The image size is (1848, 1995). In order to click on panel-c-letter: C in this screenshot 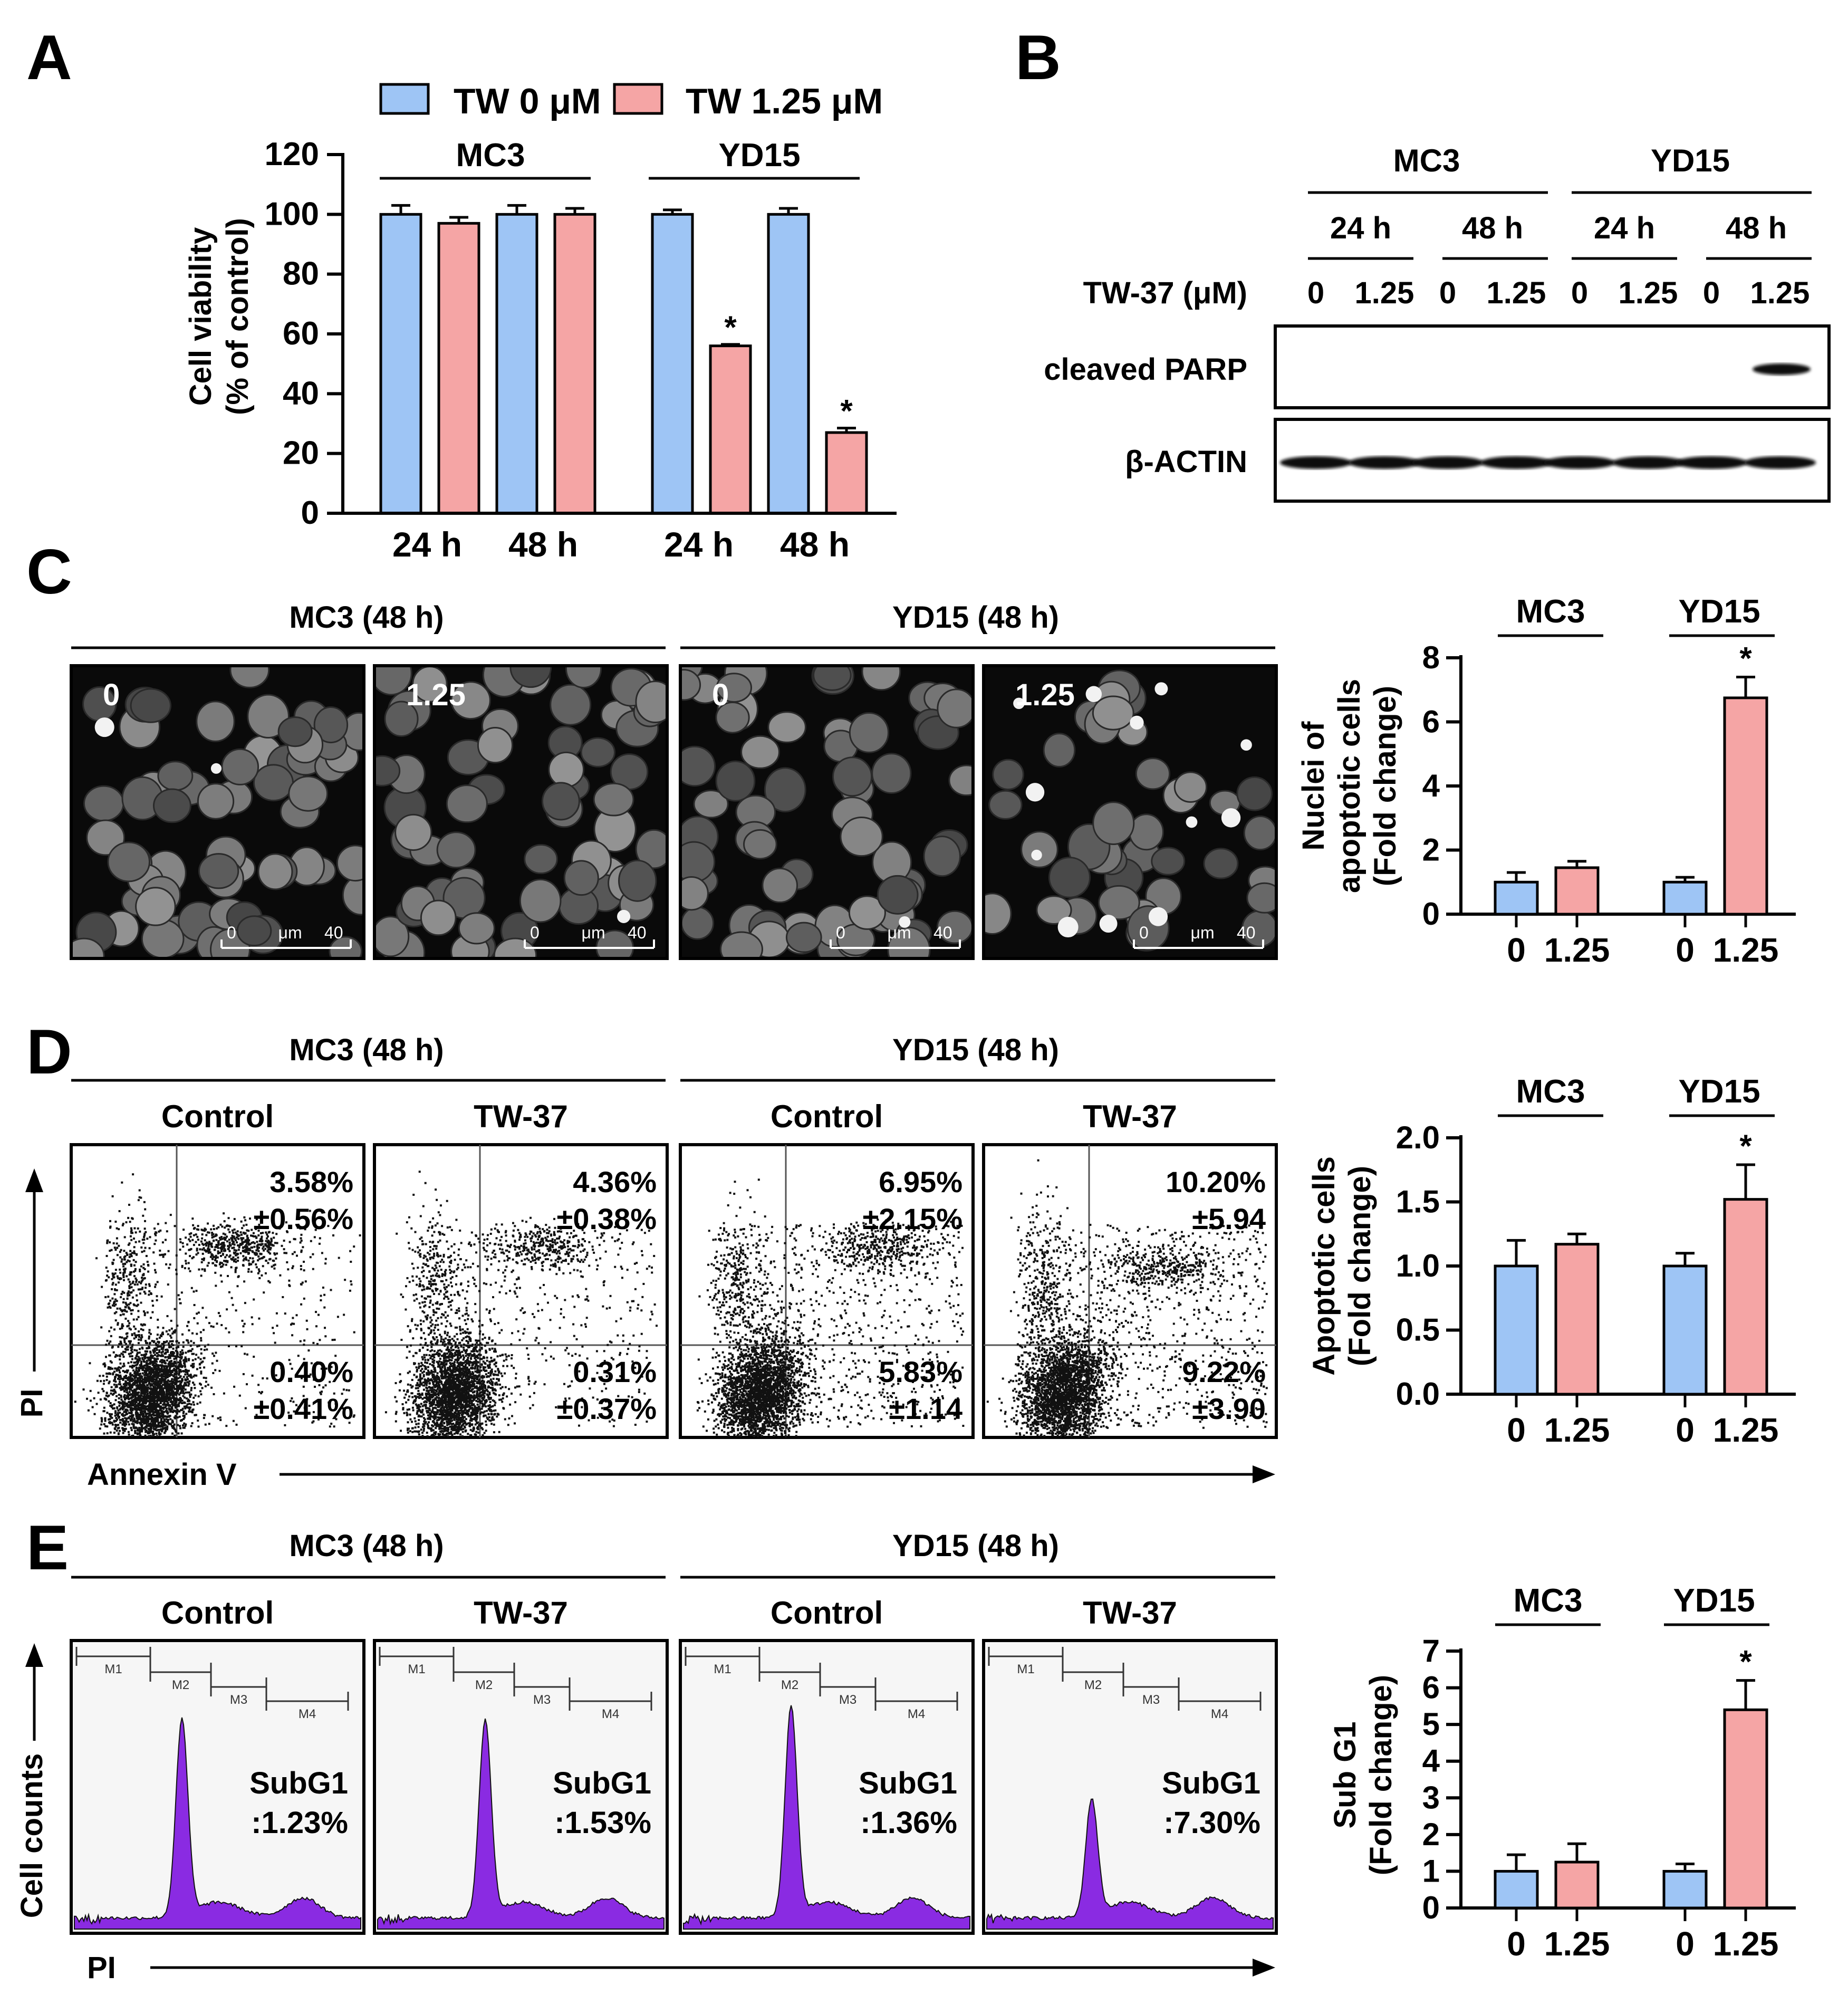, I will do `click(49, 571)`.